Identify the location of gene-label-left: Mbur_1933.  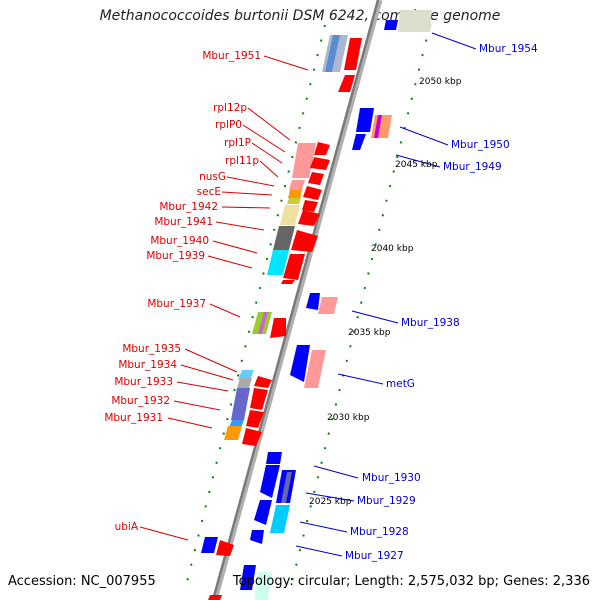
(143, 382).